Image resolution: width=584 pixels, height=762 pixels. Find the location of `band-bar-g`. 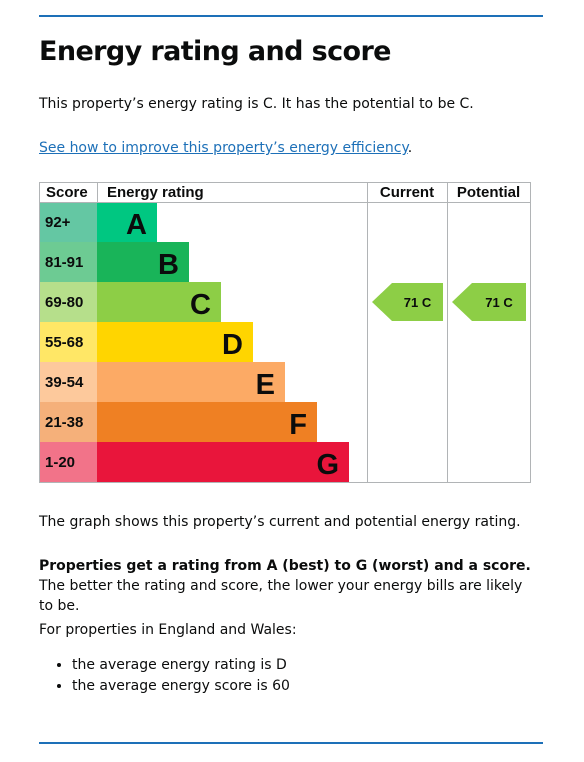

band-bar-g is located at coordinates (223, 462).